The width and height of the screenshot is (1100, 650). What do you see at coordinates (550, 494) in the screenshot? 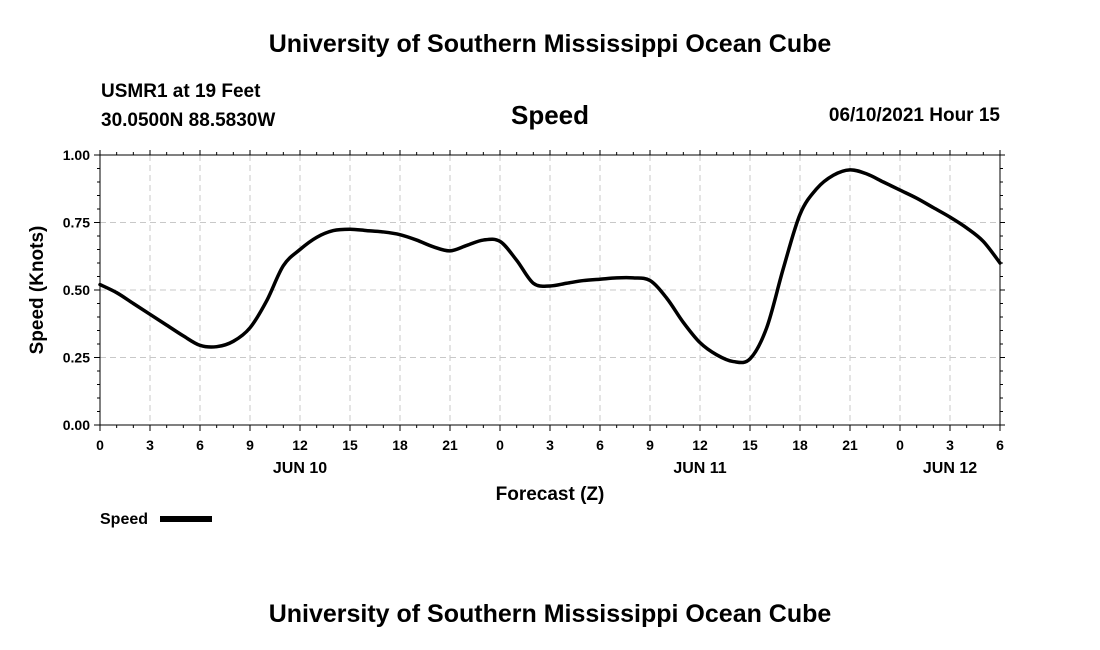
I see `x-axis-label: Forecast (Z)` at bounding box center [550, 494].